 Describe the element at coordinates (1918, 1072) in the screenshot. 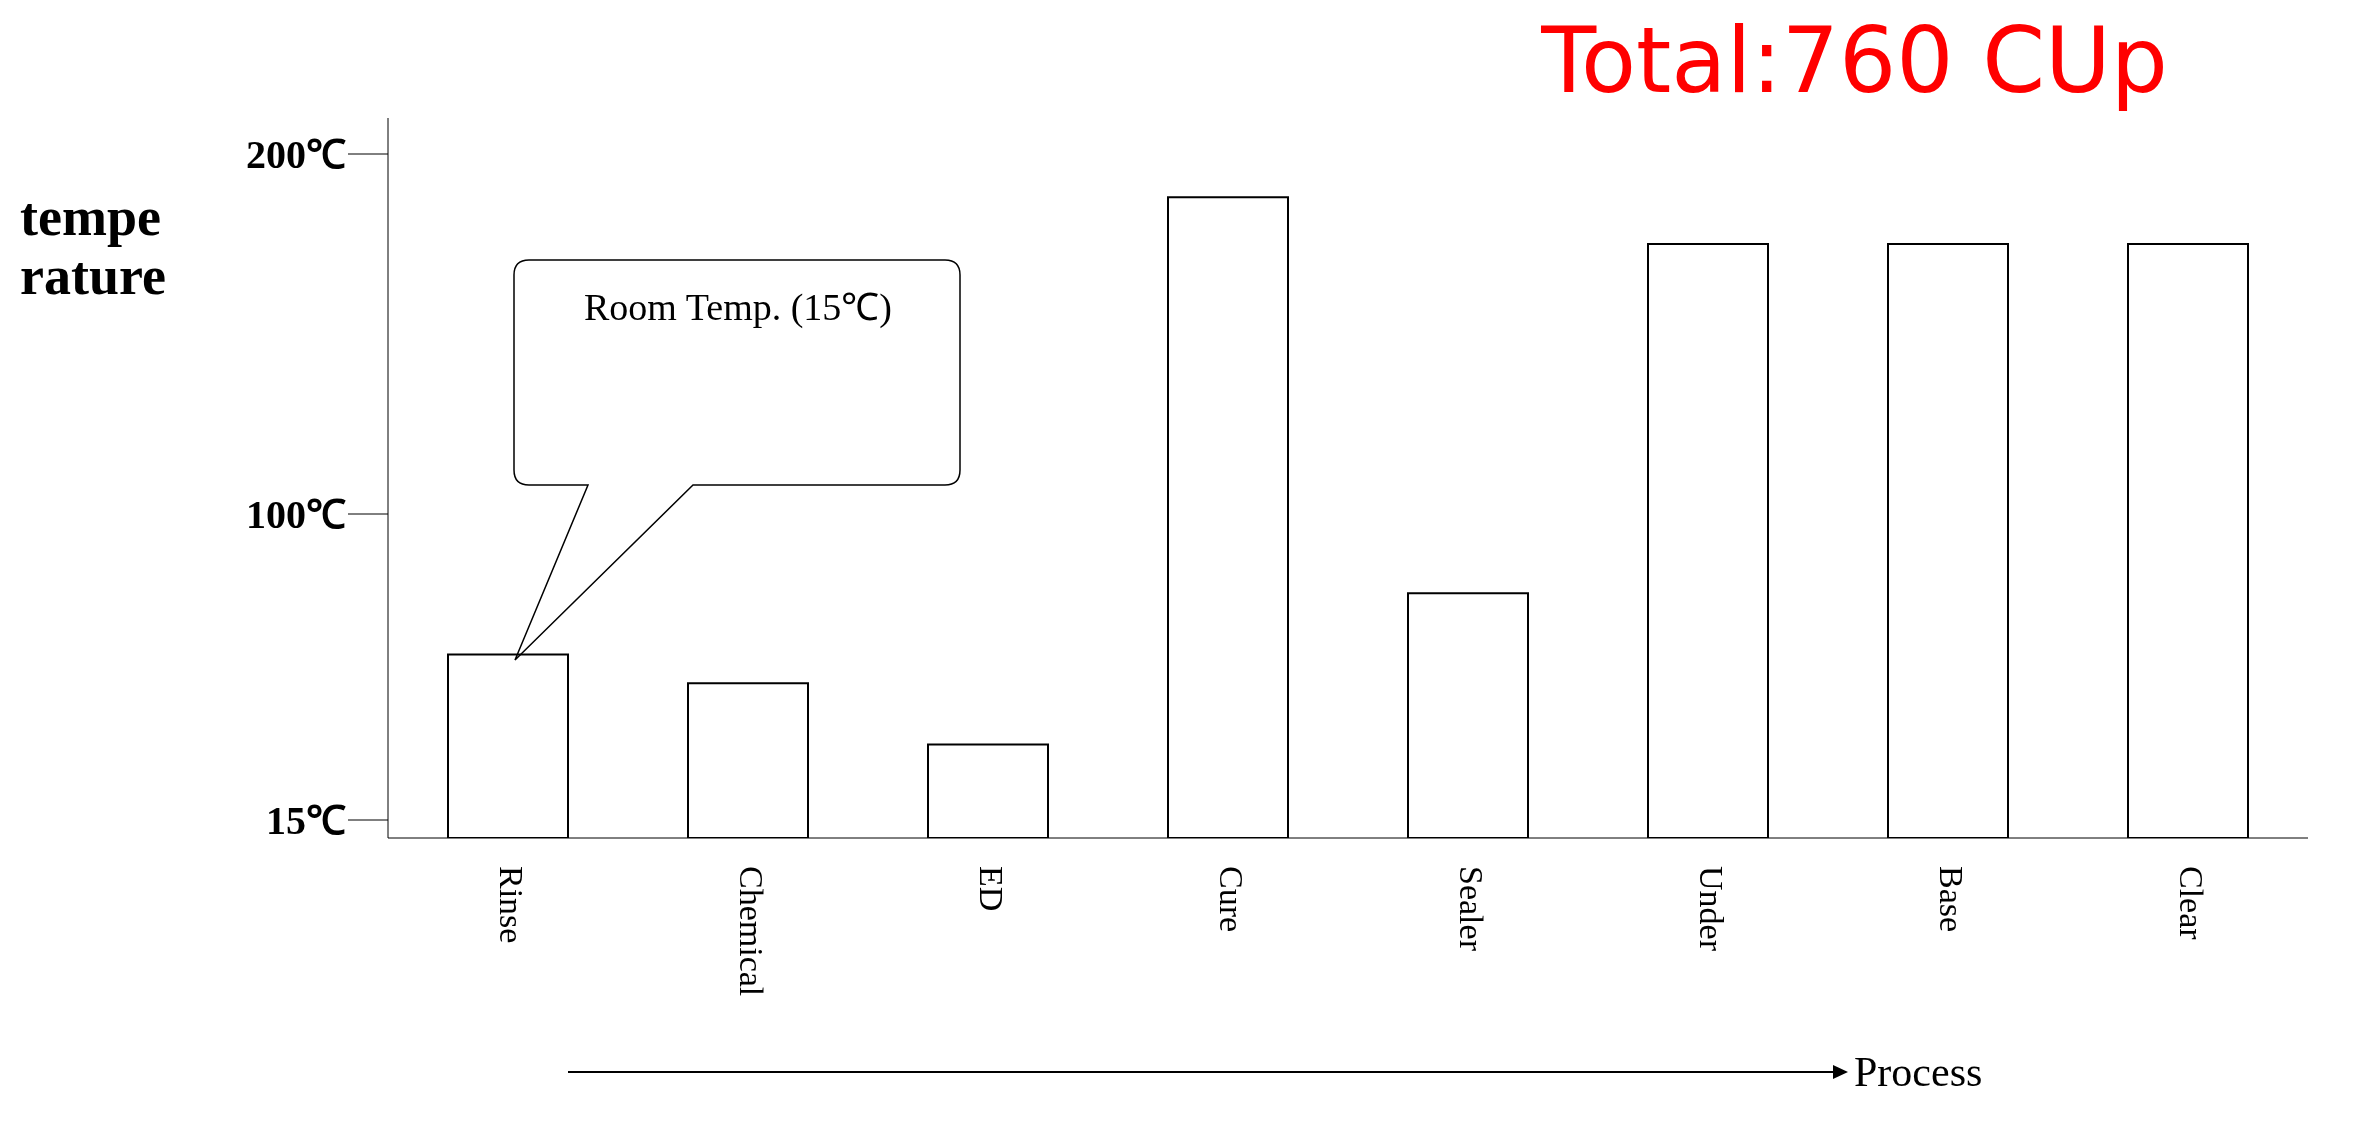

I see `x-axis-title: Process` at that location.